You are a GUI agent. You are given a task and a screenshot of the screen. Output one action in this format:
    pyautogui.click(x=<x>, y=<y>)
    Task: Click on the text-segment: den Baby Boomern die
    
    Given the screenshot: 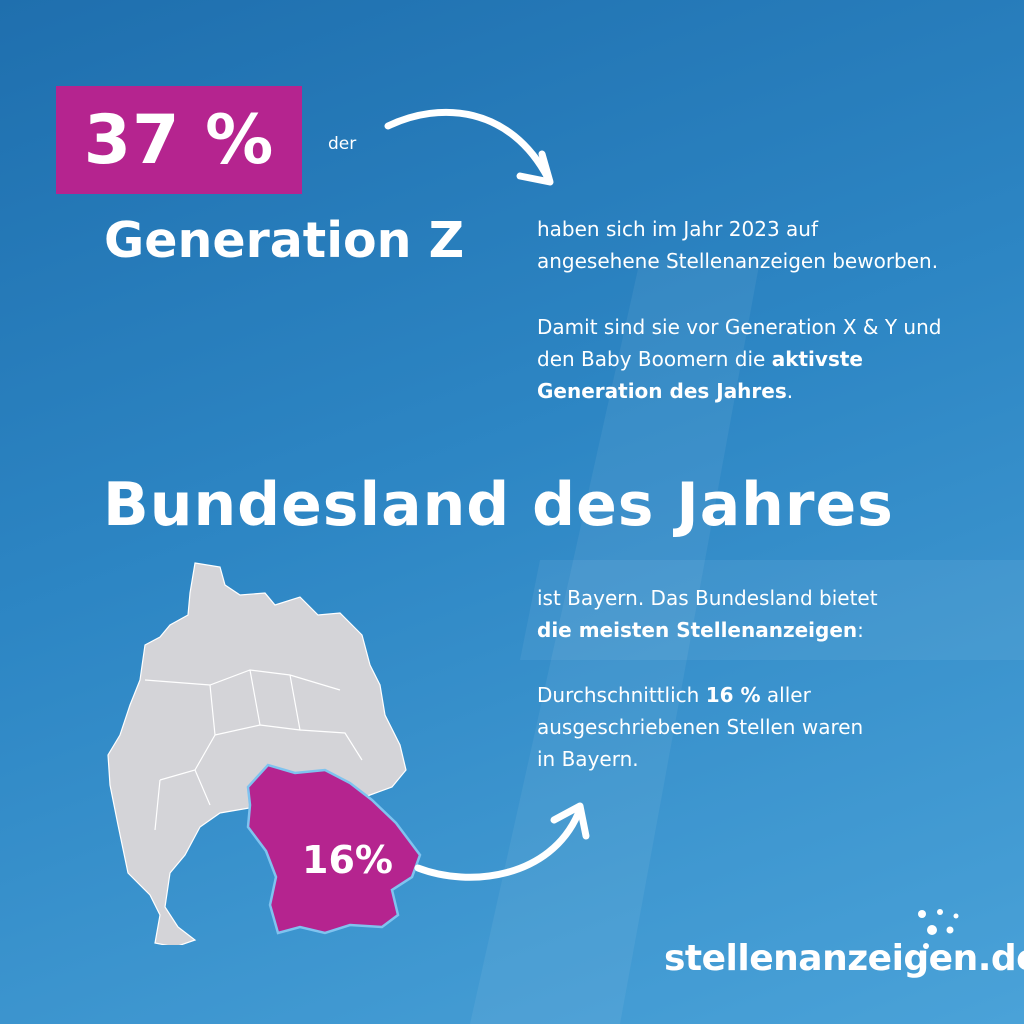 What is the action you would take?
    pyautogui.click(x=654, y=359)
    